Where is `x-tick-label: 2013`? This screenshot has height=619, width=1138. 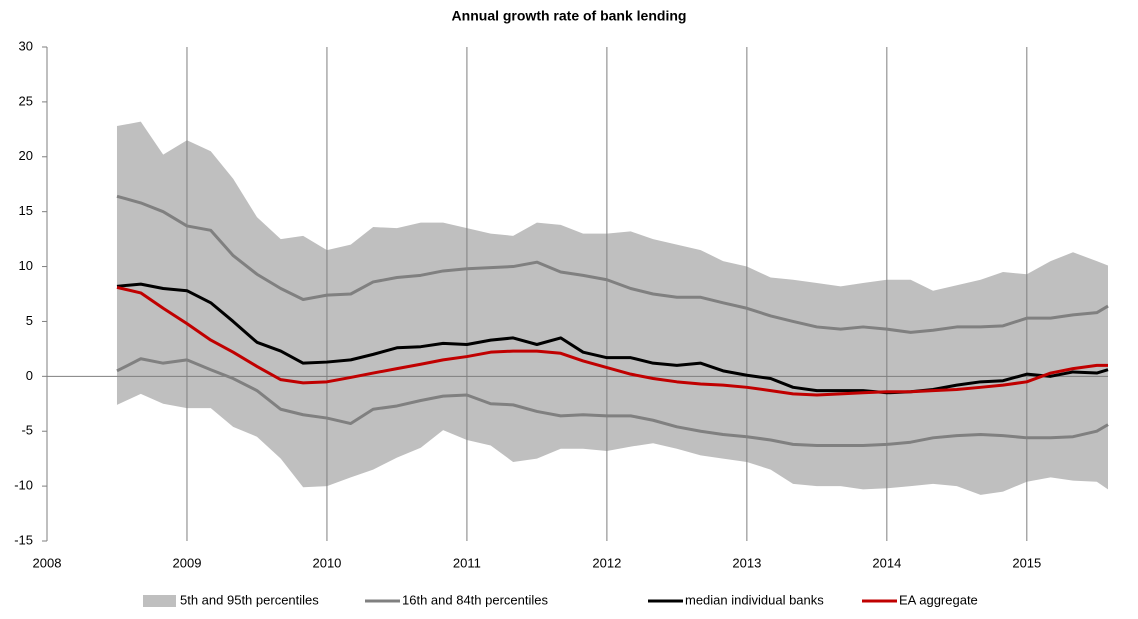 x-tick-label: 2013 is located at coordinates (746, 562).